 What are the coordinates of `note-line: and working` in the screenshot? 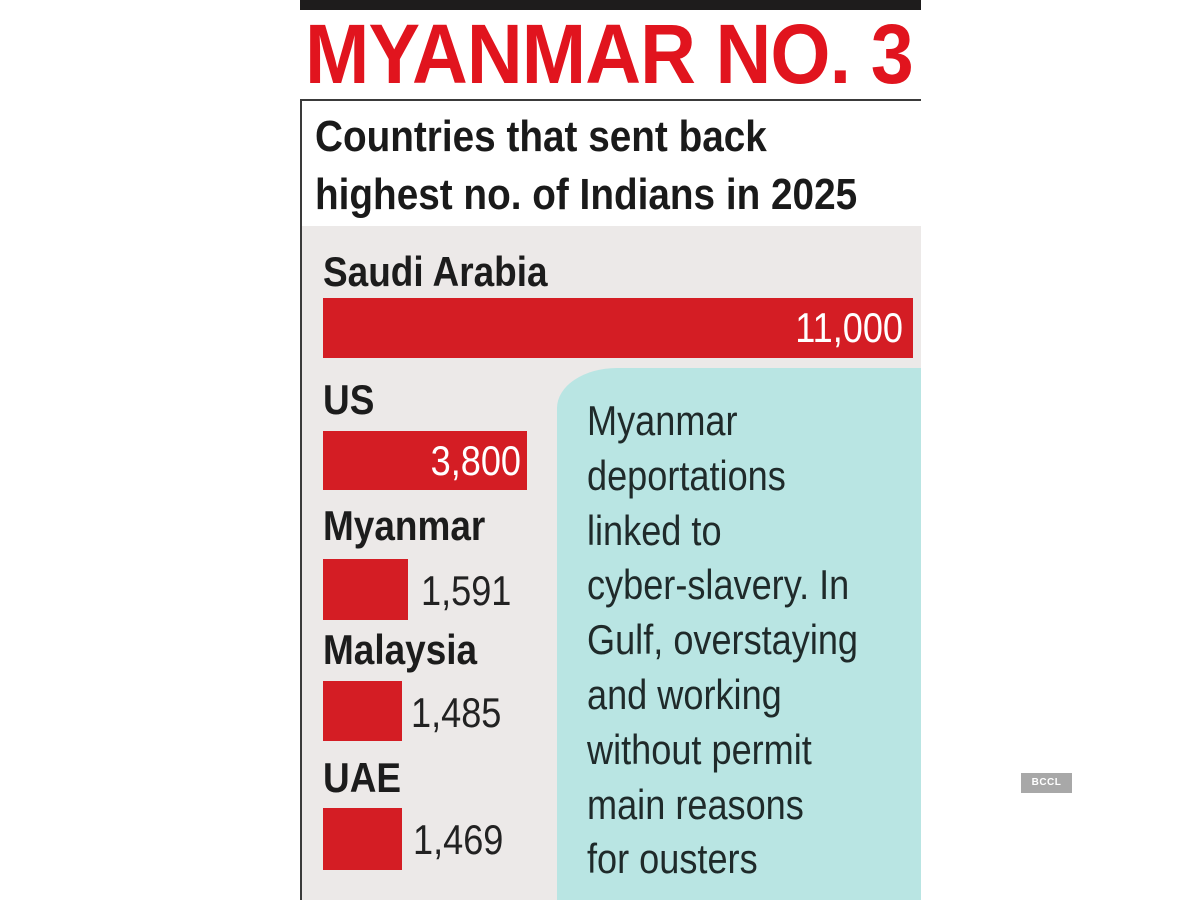 It's located at (684, 694).